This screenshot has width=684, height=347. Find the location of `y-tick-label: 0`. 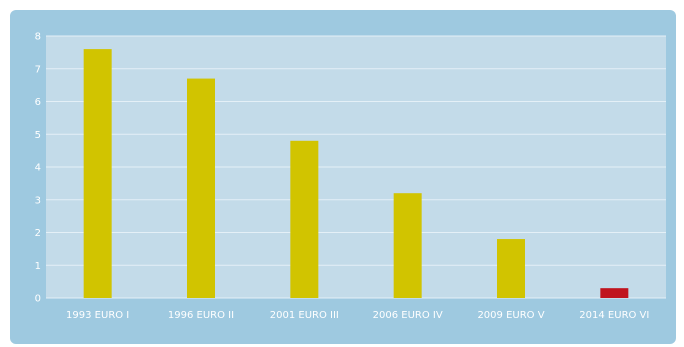

y-tick-label: 0 is located at coordinates (38, 299).